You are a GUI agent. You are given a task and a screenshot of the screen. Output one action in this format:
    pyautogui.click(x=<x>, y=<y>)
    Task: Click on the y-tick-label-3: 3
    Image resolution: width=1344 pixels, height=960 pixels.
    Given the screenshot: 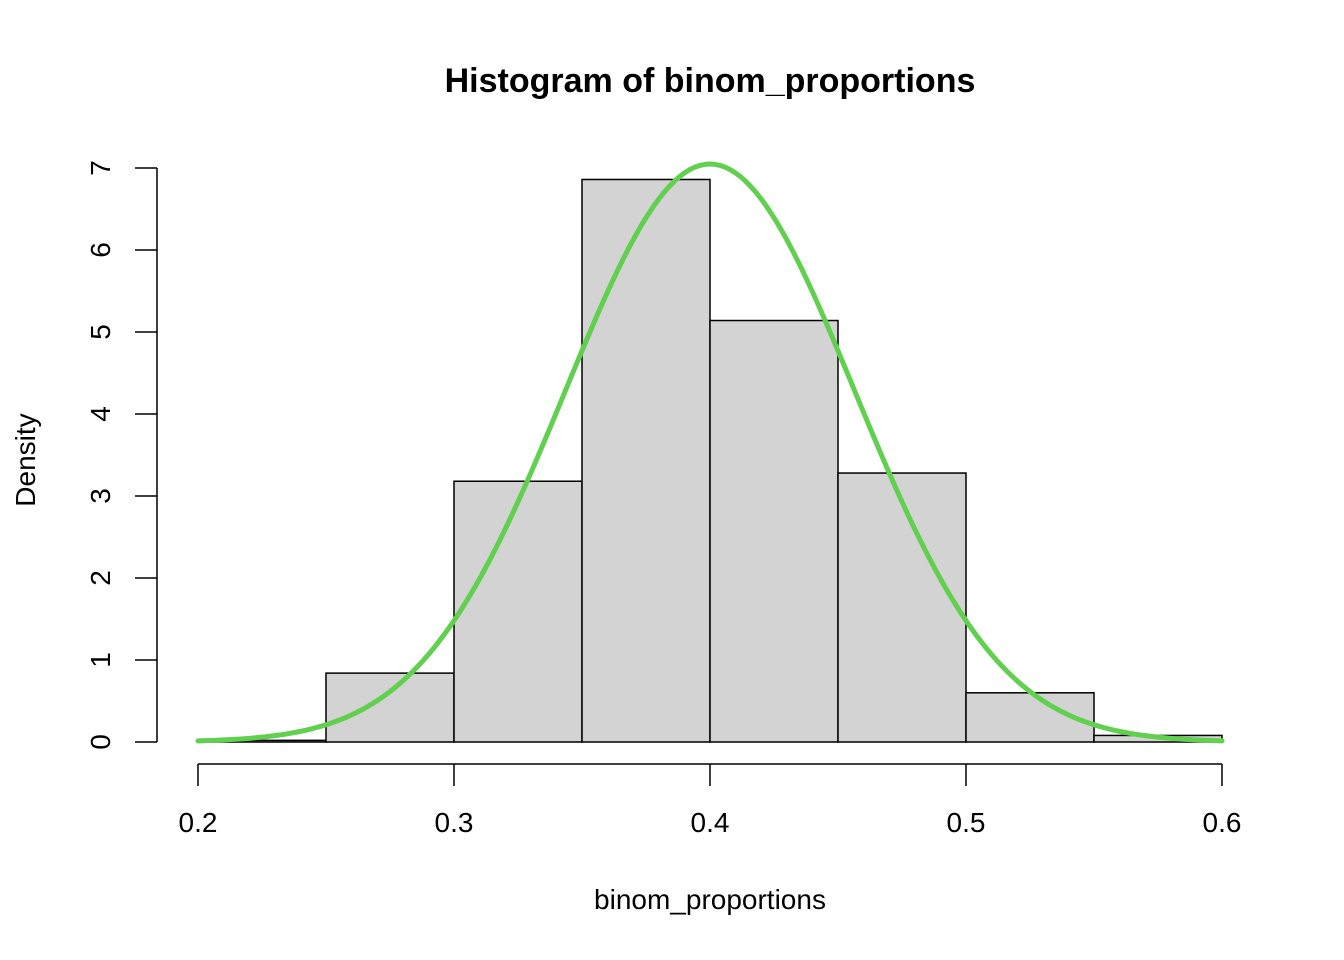 What is the action you would take?
    pyautogui.click(x=100, y=496)
    